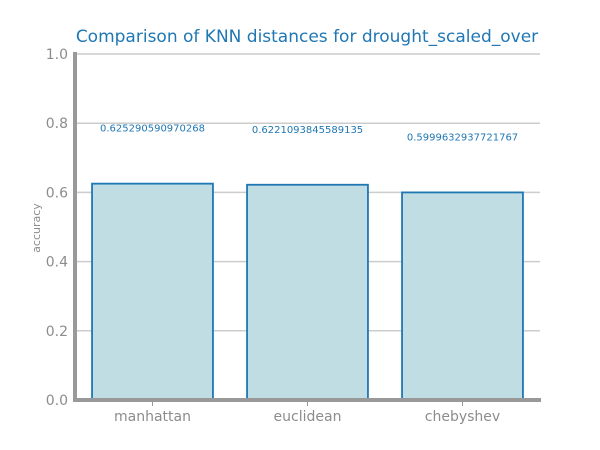 The width and height of the screenshot is (600, 450). What do you see at coordinates (152, 291) in the screenshot?
I see `bar-manhattan` at bounding box center [152, 291].